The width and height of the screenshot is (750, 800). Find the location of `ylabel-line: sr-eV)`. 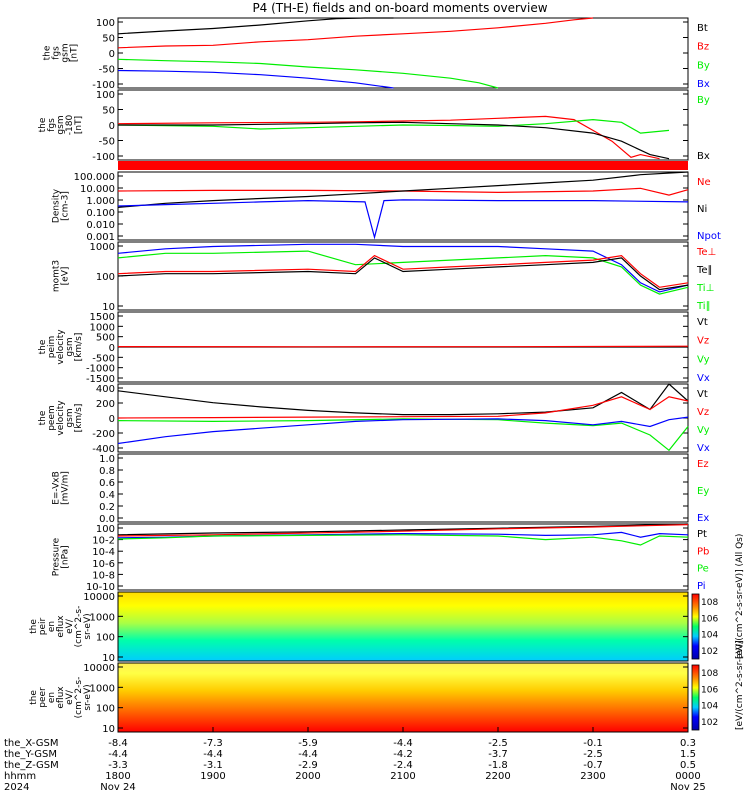

ylabel-line: sr-eV) is located at coordinates (88, 626).